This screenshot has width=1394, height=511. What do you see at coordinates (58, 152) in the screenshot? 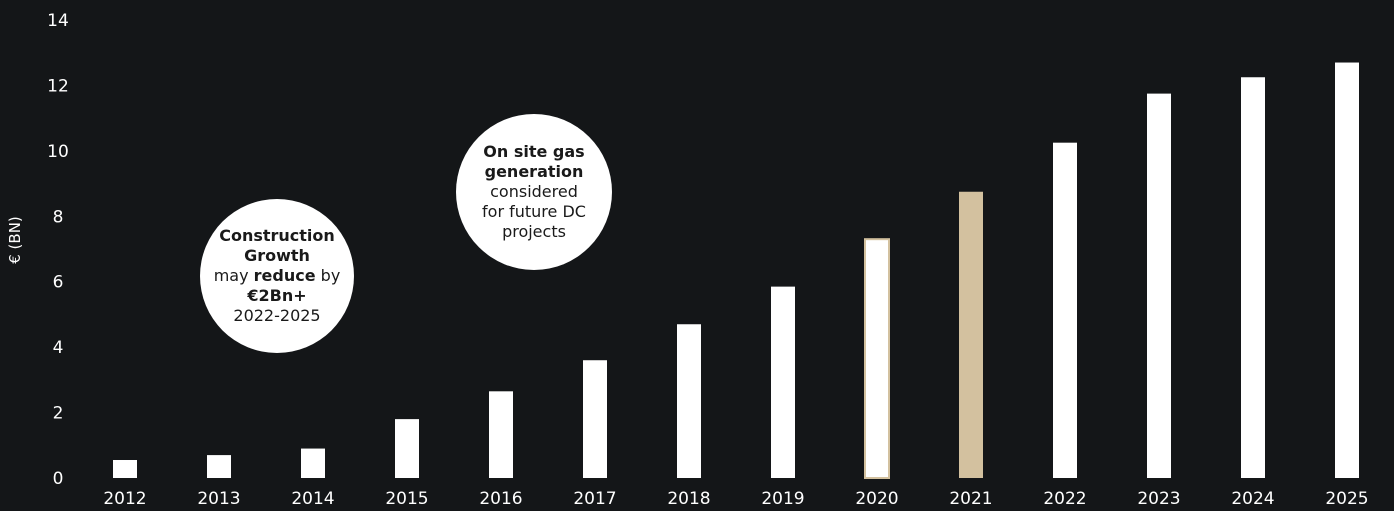
I see `y-tick-label: 10` at bounding box center [58, 152].